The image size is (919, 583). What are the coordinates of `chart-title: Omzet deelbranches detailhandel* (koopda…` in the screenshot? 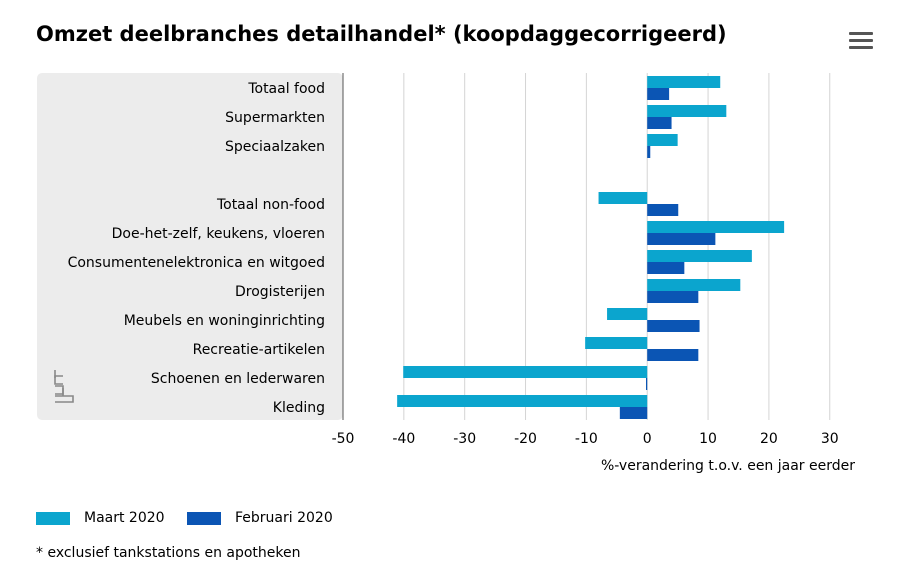 It's located at (381, 34).